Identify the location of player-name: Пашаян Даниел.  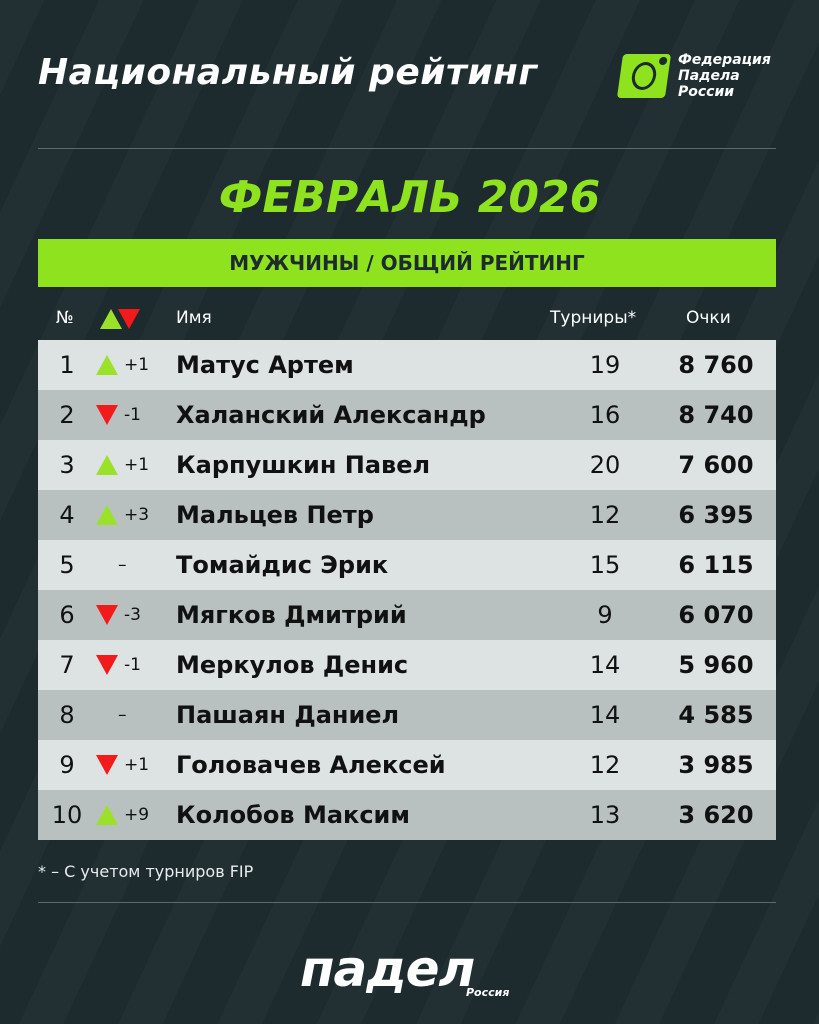
(288, 715).